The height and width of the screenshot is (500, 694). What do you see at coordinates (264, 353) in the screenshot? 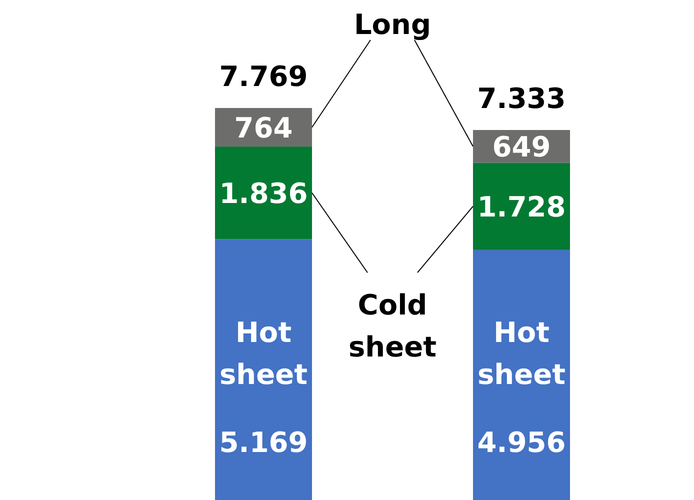
I see `series-label: Hot sheet` at bounding box center [264, 353].